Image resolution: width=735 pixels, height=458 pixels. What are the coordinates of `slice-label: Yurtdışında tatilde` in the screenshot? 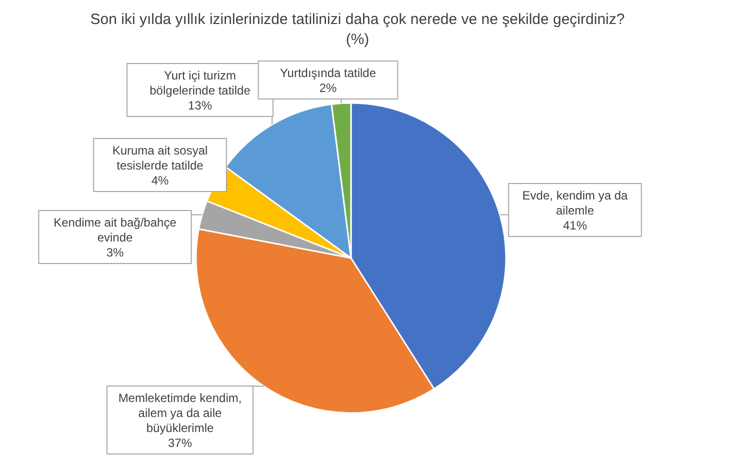 It's located at (328, 73).